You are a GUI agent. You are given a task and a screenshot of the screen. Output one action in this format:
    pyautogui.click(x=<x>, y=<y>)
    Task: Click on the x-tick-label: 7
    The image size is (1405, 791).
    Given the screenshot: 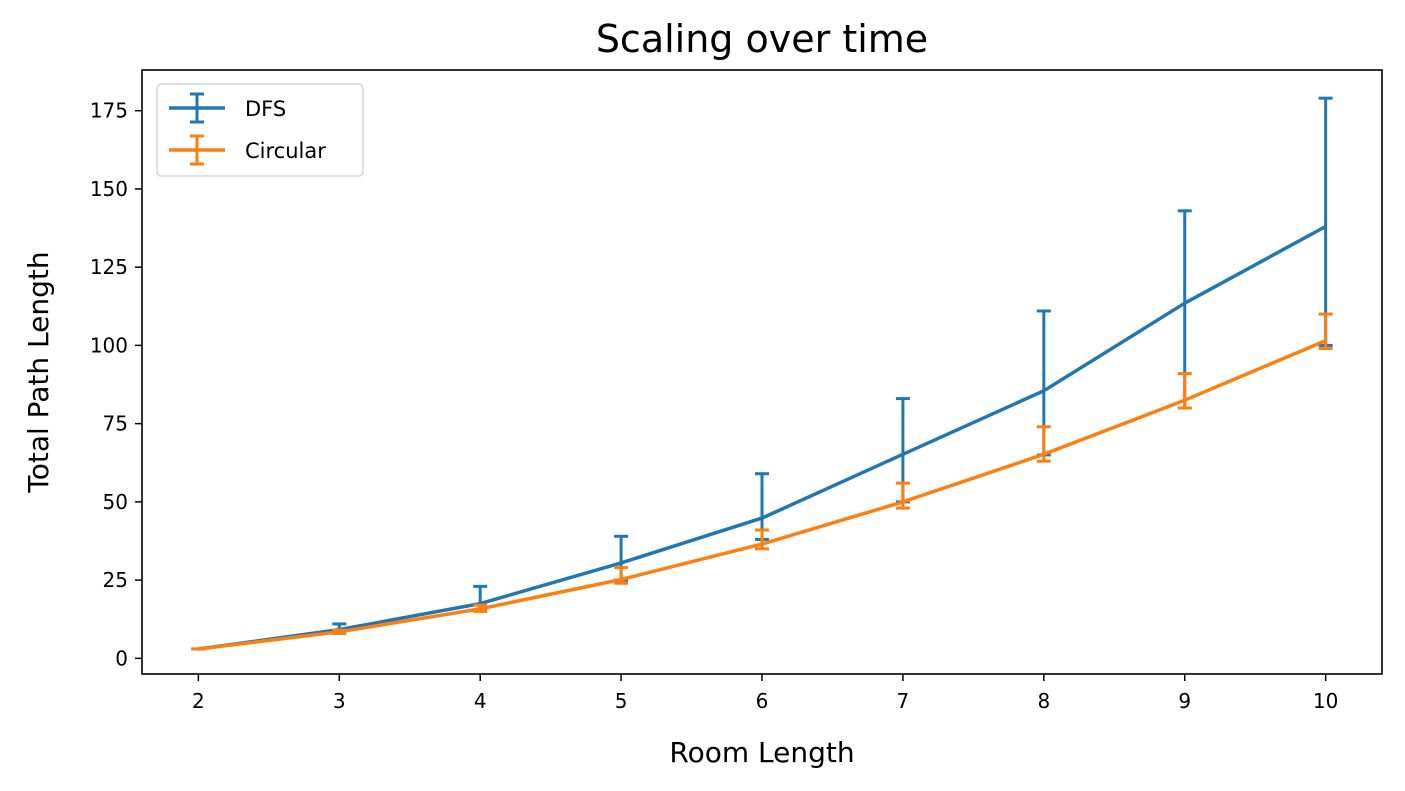 What is the action you would take?
    pyautogui.click(x=903, y=701)
    